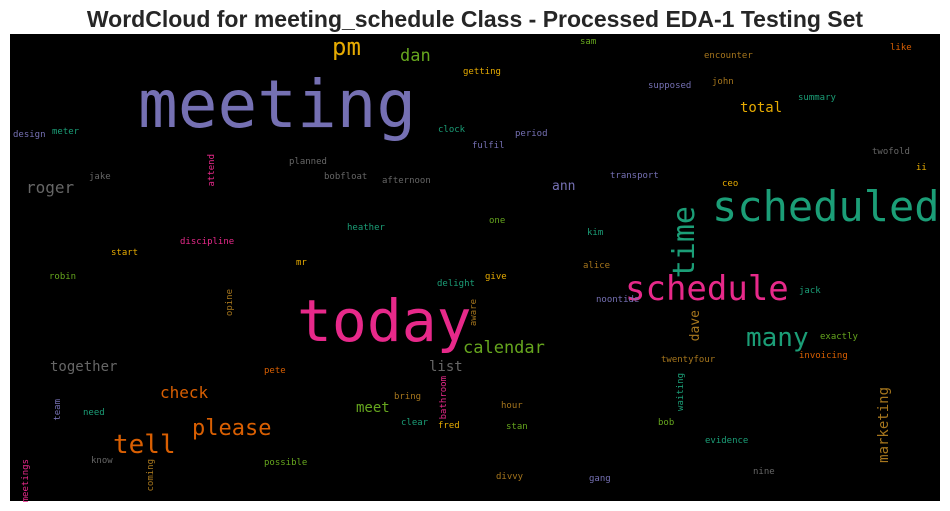 The image size is (950, 511). Describe the element at coordinates (50, 187) in the screenshot. I see `word-roger: roger` at that location.